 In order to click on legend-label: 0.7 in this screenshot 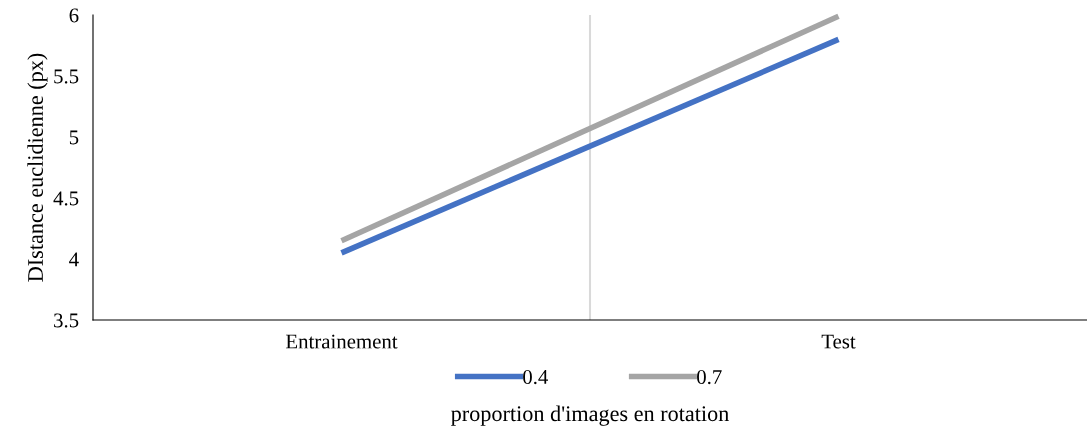, I will do `click(709, 377)`.